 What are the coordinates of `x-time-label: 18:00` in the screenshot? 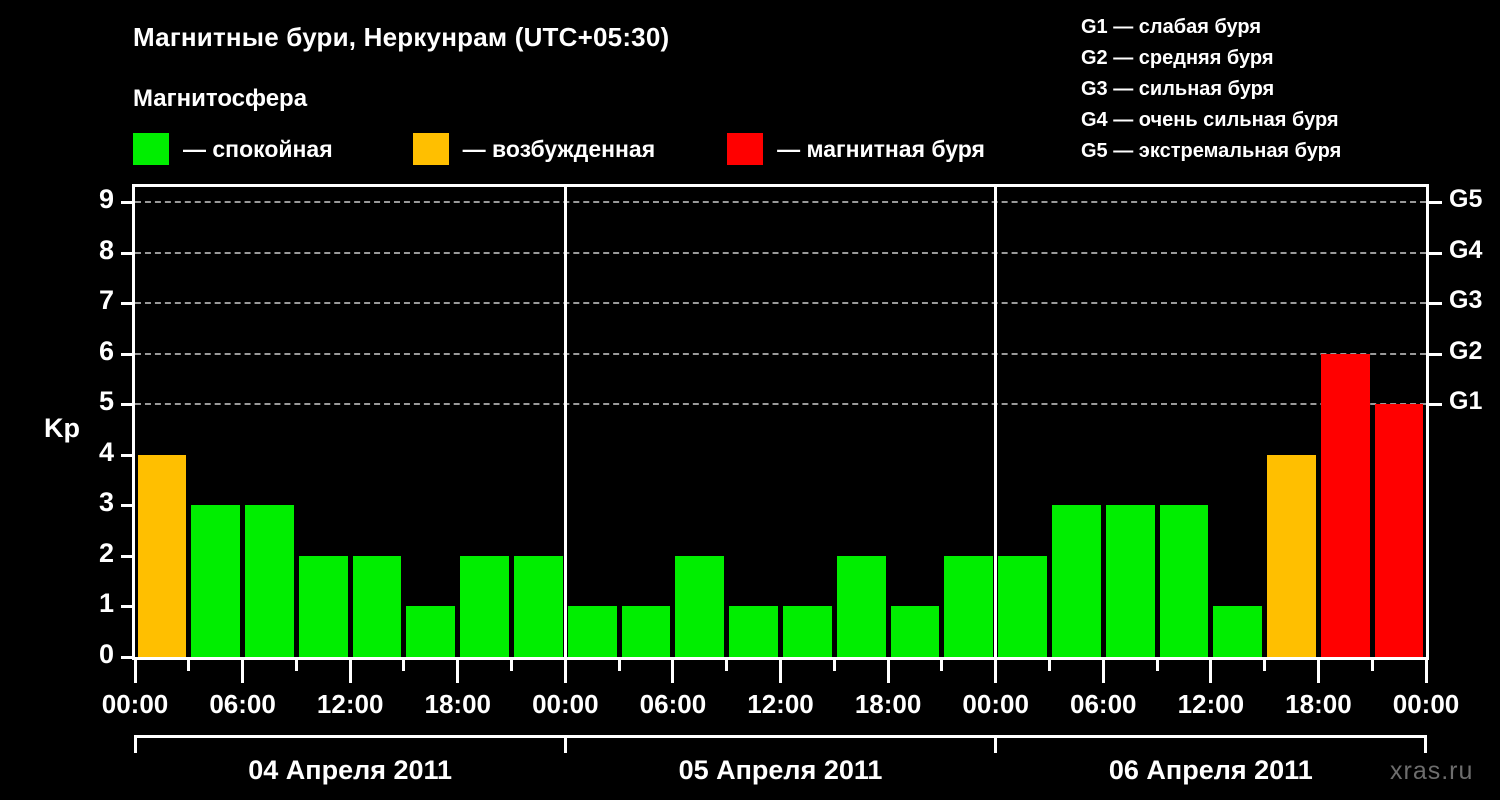 It's located at (458, 704).